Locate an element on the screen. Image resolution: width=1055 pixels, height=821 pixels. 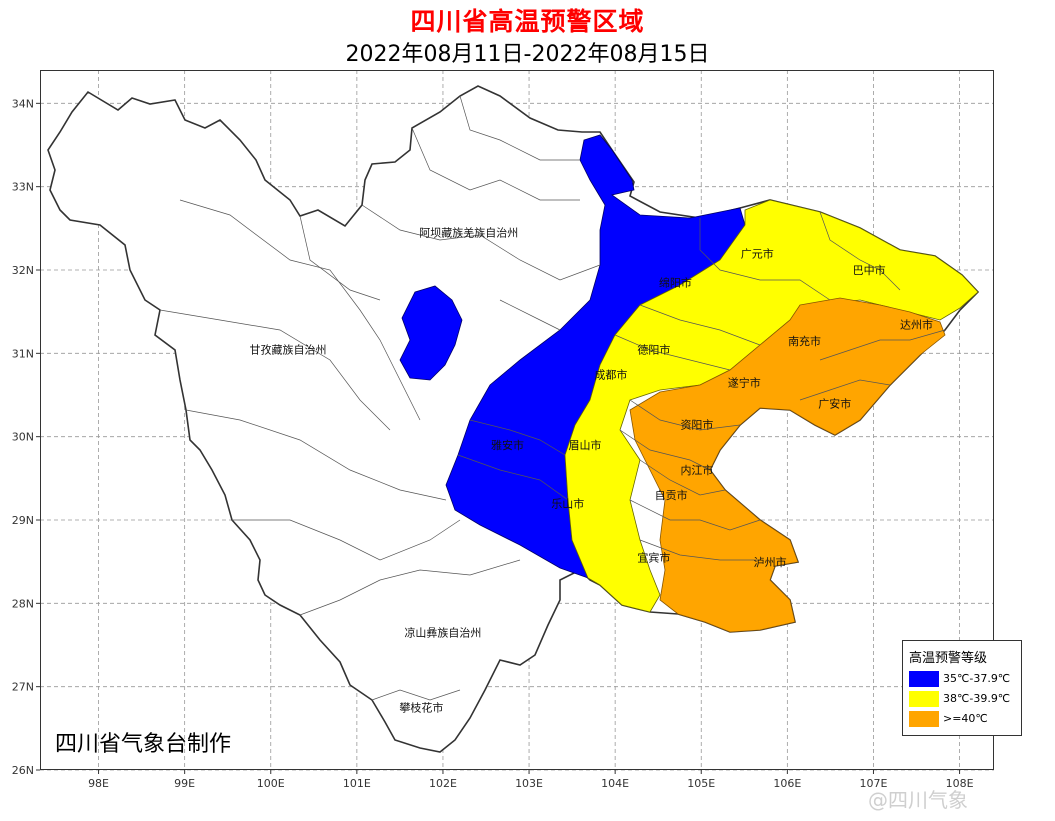
place-label: 资阳市 is located at coordinates (696, 424).